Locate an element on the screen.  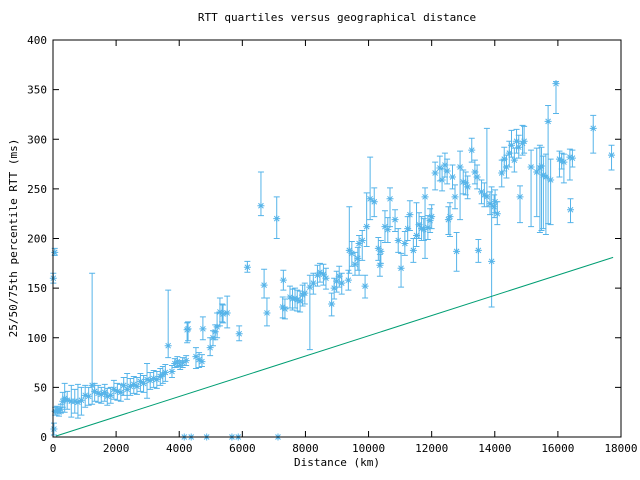
x-tick-label: 18000 is located at coordinates (620, 448).